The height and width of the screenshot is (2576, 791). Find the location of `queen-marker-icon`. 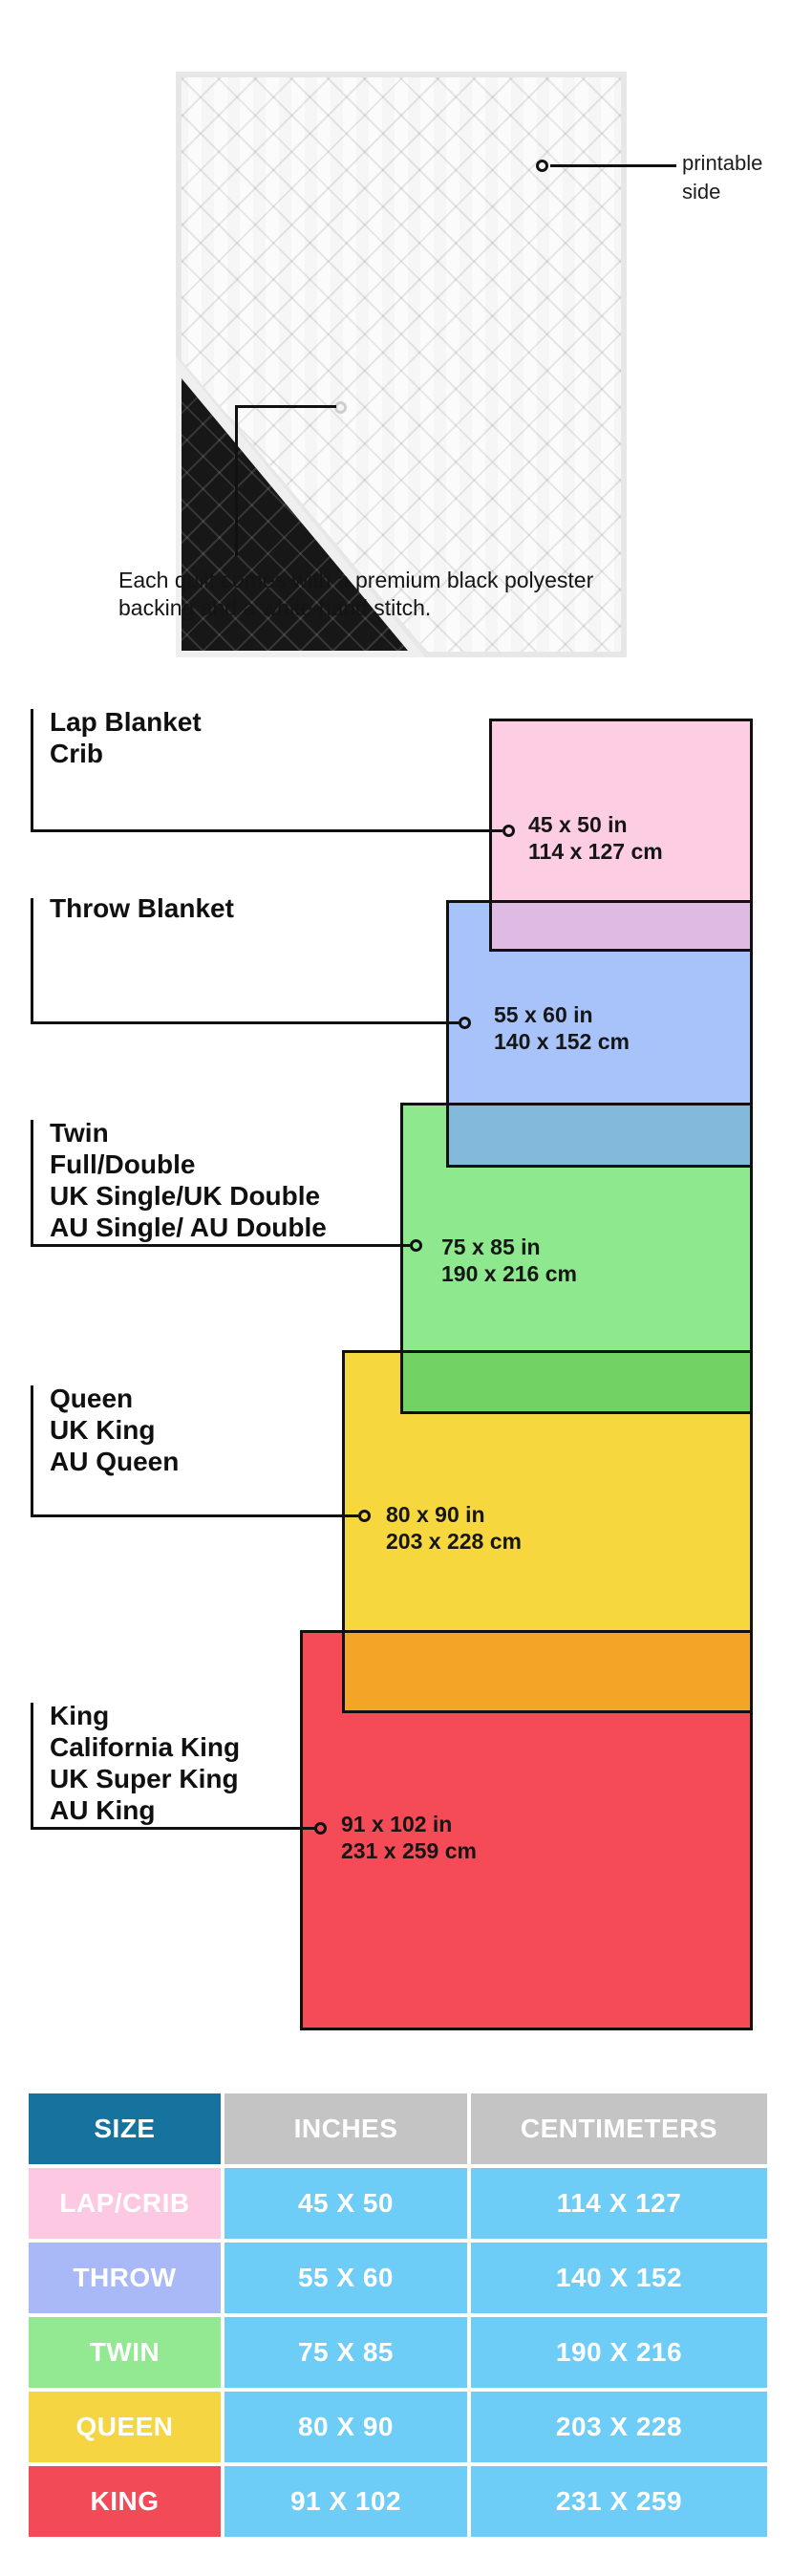

queen-marker-icon is located at coordinates (364, 1516).